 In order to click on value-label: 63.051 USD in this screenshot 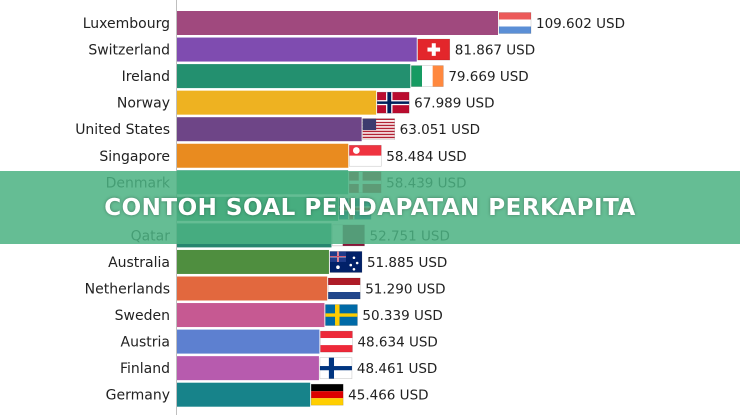, I will do `click(440, 130)`.